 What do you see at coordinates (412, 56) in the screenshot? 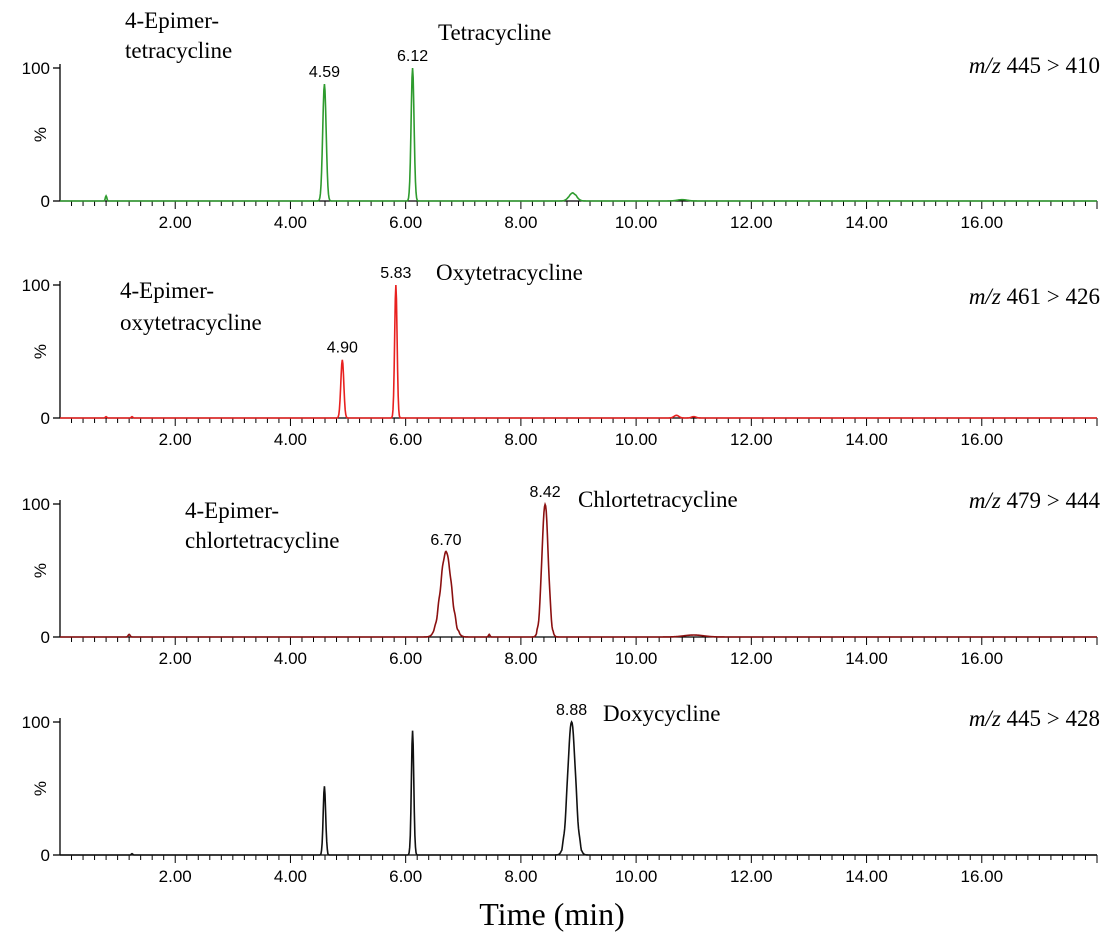
I see `peak-rt-label: 6.12` at bounding box center [412, 56].